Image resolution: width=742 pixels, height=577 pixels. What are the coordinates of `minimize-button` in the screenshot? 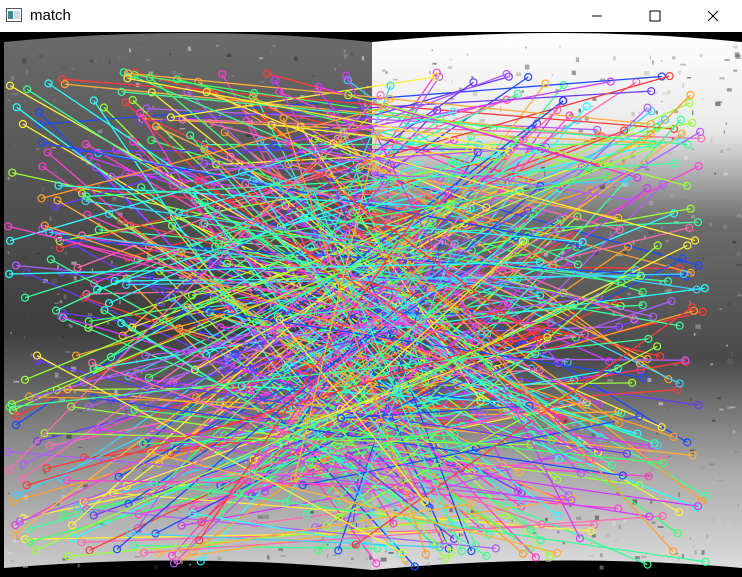 It's located at (597, 16).